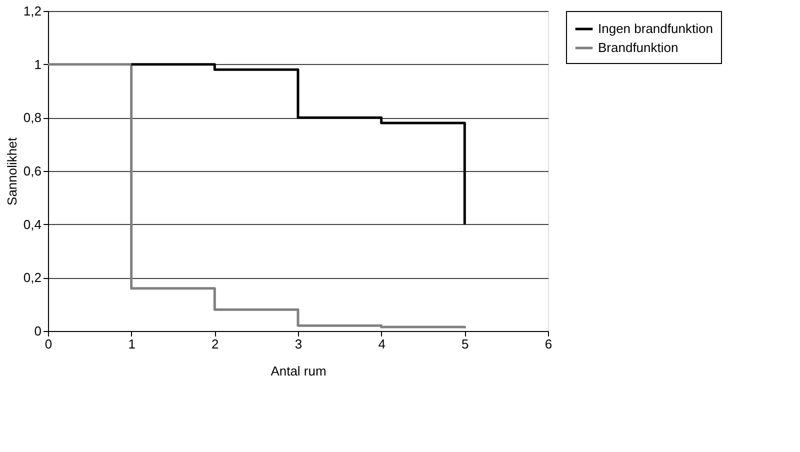  Describe the element at coordinates (32, 278) in the screenshot. I see `y-tick-label: 0,2` at that location.